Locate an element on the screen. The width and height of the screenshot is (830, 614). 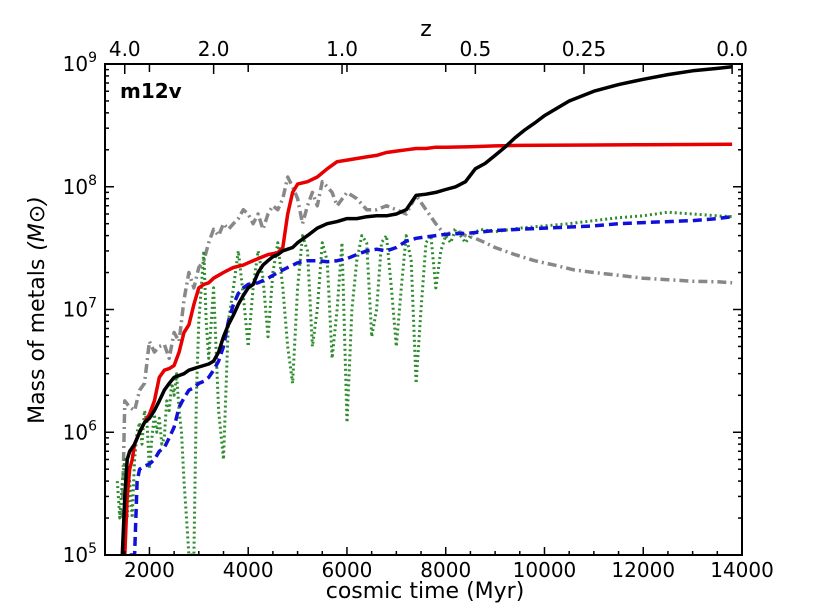
x-tick-label: 8000 is located at coordinates (445, 570).